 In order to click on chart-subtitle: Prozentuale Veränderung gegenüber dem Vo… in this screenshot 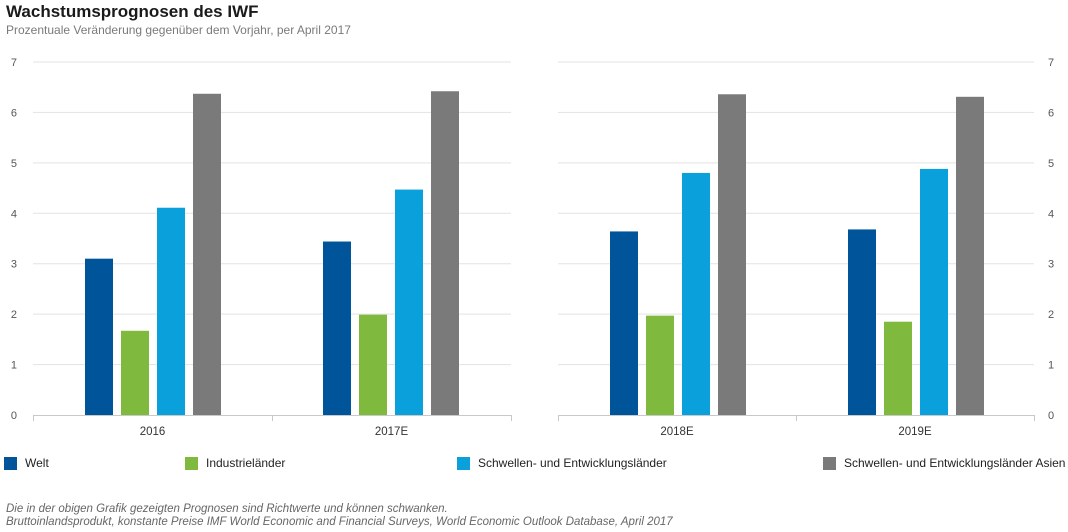, I will do `click(178, 30)`.